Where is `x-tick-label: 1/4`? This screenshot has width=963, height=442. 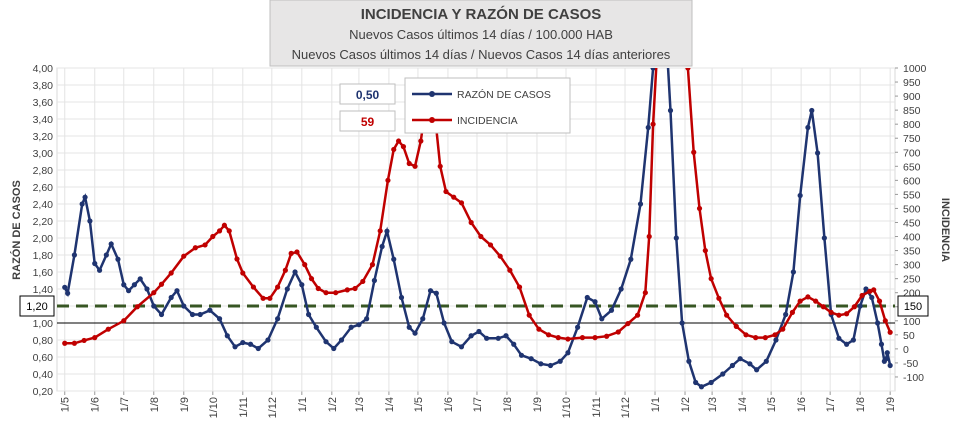
x-tick-label: 1/4 is located at coordinates (743, 404).